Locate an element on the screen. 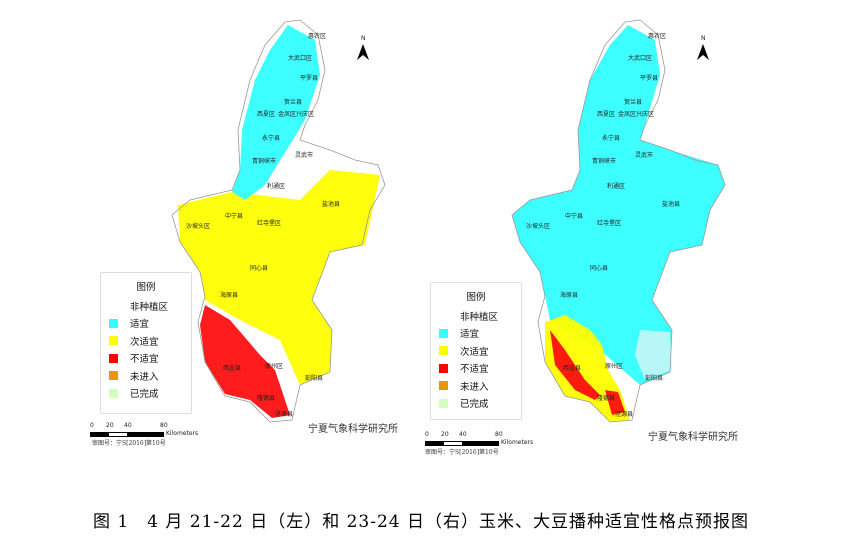 The image size is (842, 550). place-label: 盐池县 is located at coordinates (331, 204).